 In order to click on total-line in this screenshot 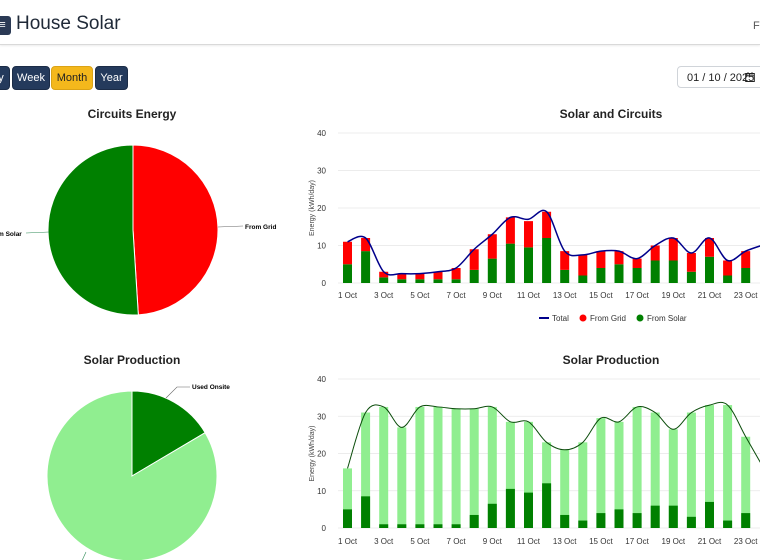, I will do `click(553, 242)`.